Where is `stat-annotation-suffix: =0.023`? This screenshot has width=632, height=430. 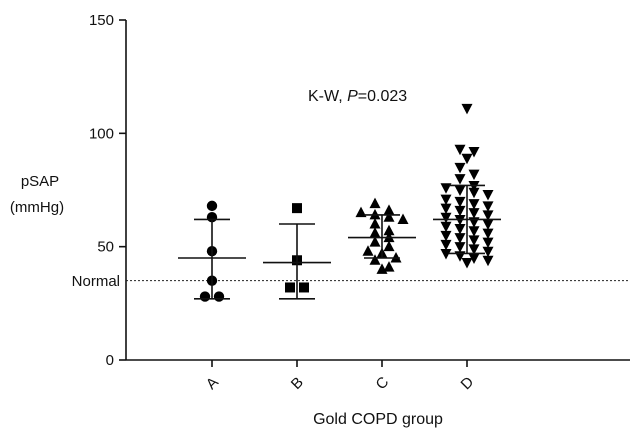 stat-annotation-suffix: =0.023 is located at coordinates (382, 96).